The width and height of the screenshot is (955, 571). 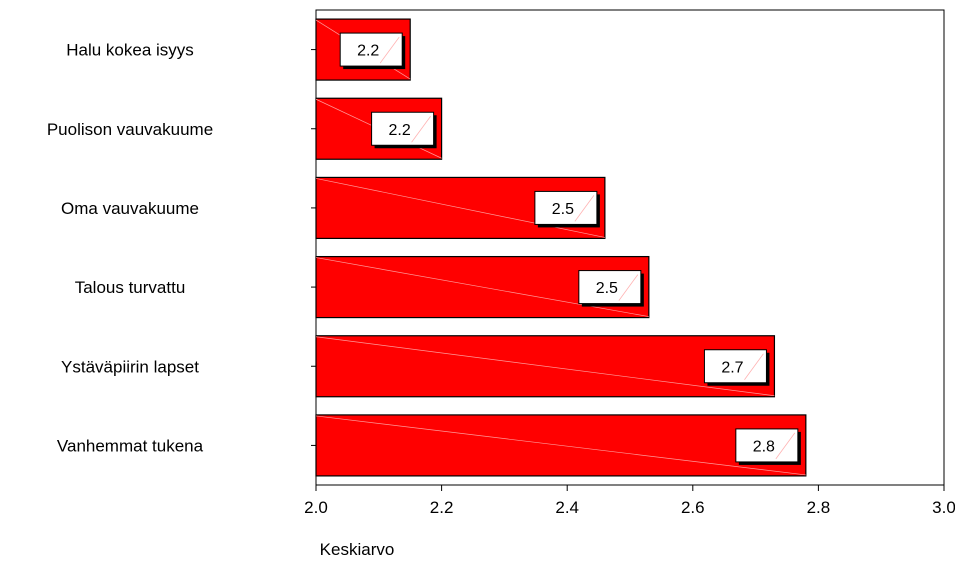 I want to click on x-tick-label: 2.8, so click(x=819, y=507).